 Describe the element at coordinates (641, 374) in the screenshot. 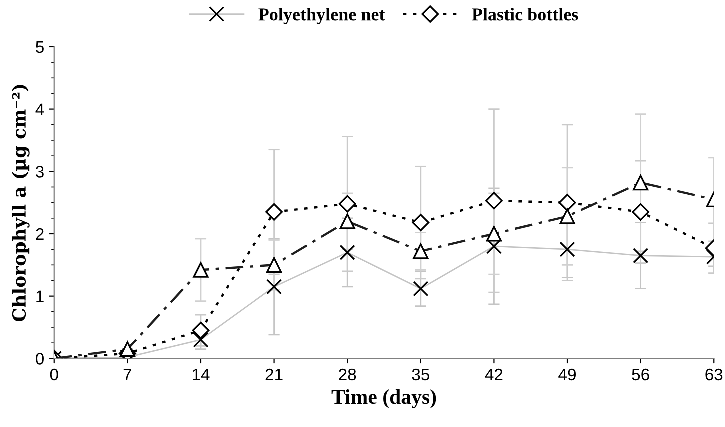

I see `x-tick-label: 56` at that location.